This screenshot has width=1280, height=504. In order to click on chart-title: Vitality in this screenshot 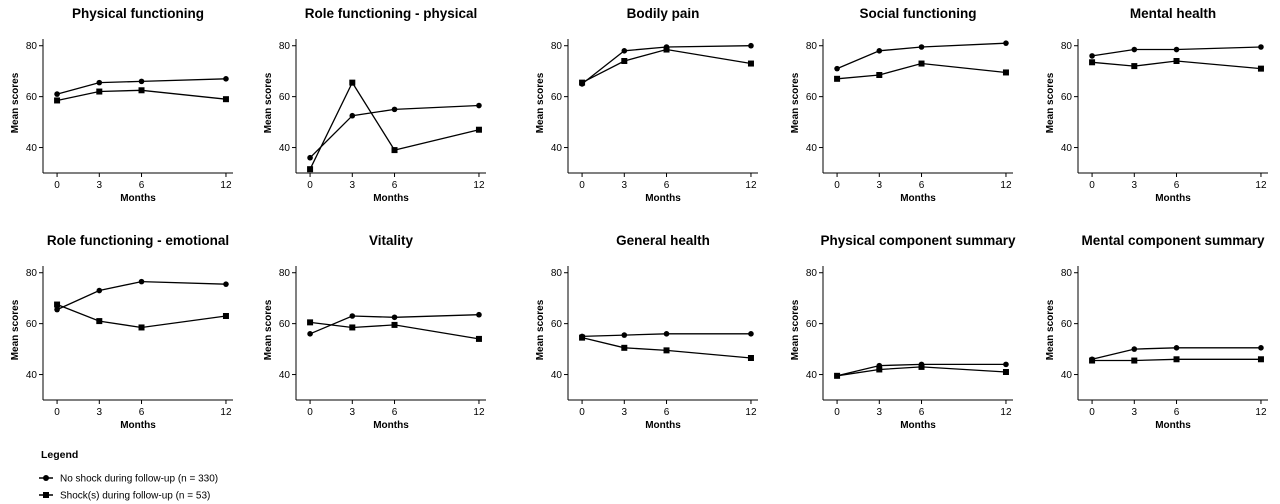, I will do `click(391, 240)`.